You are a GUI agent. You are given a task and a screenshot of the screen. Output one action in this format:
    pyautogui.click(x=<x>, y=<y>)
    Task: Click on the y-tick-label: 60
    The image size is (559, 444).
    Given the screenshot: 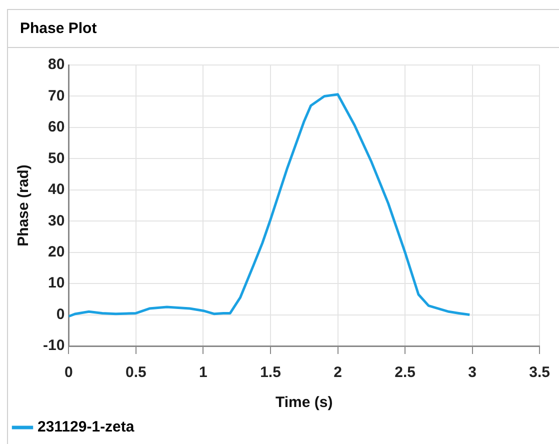 What is the action you would take?
    pyautogui.click(x=56, y=127)
    